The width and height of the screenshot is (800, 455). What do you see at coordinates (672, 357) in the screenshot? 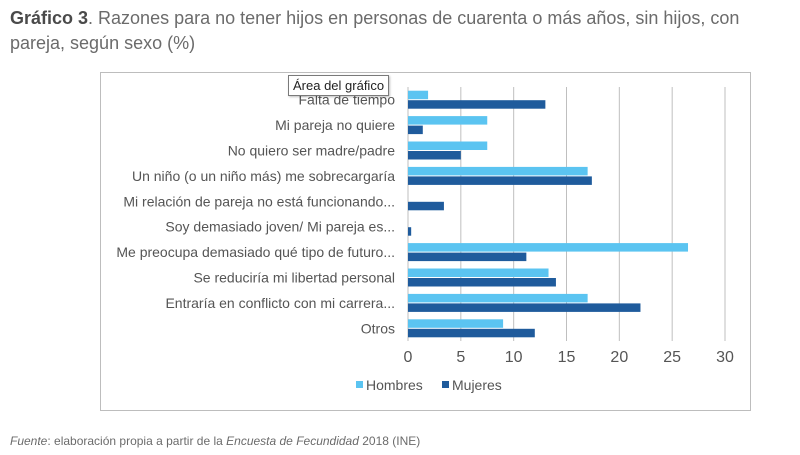
I see `x-tick-label: 25` at bounding box center [672, 357].